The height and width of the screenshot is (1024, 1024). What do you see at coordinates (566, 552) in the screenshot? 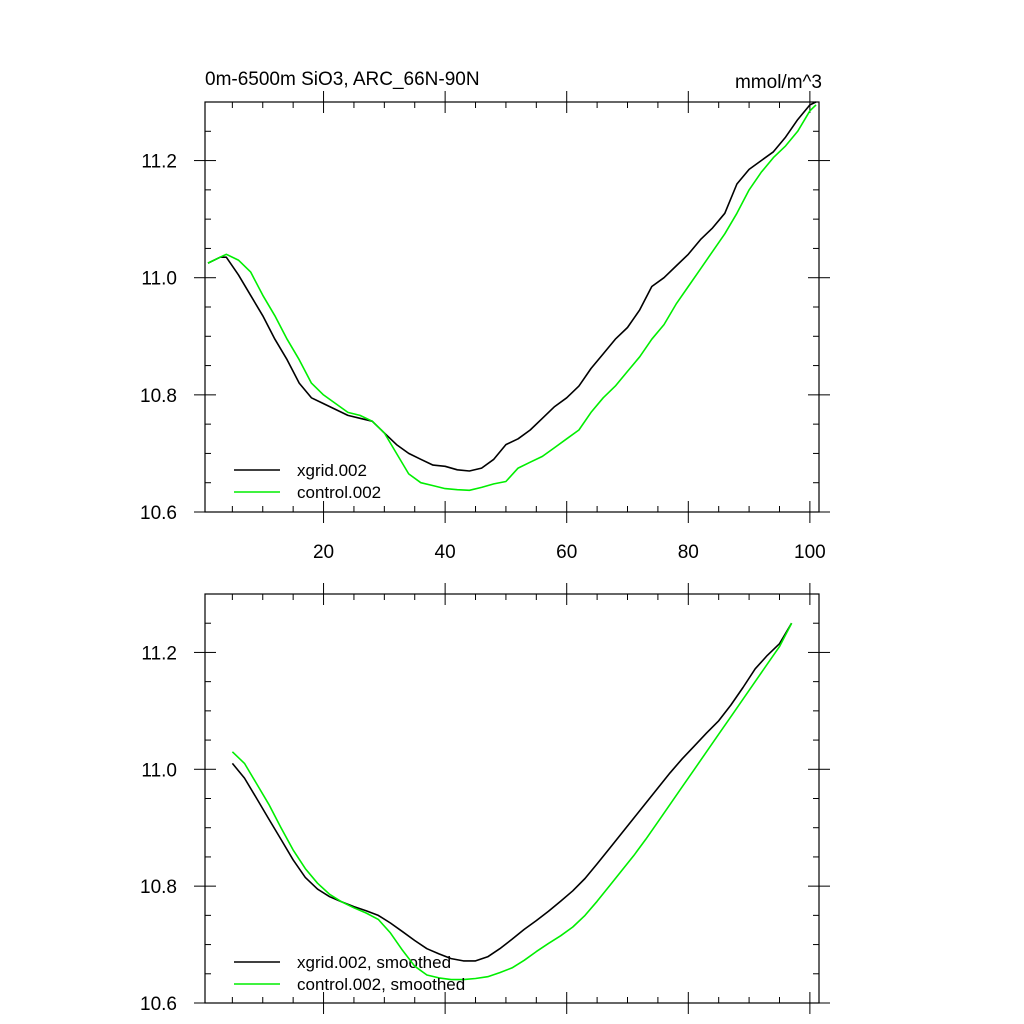
I see `x-tick-label: 60` at bounding box center [566, 552].